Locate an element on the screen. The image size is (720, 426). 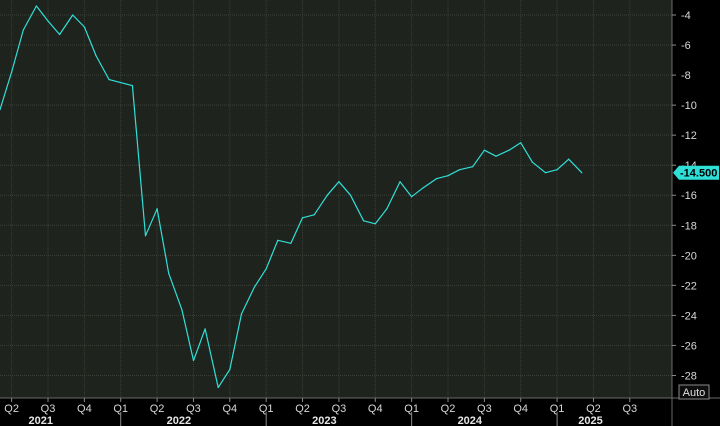
y-tick-label: -8 is located at coordinates (686, 76).